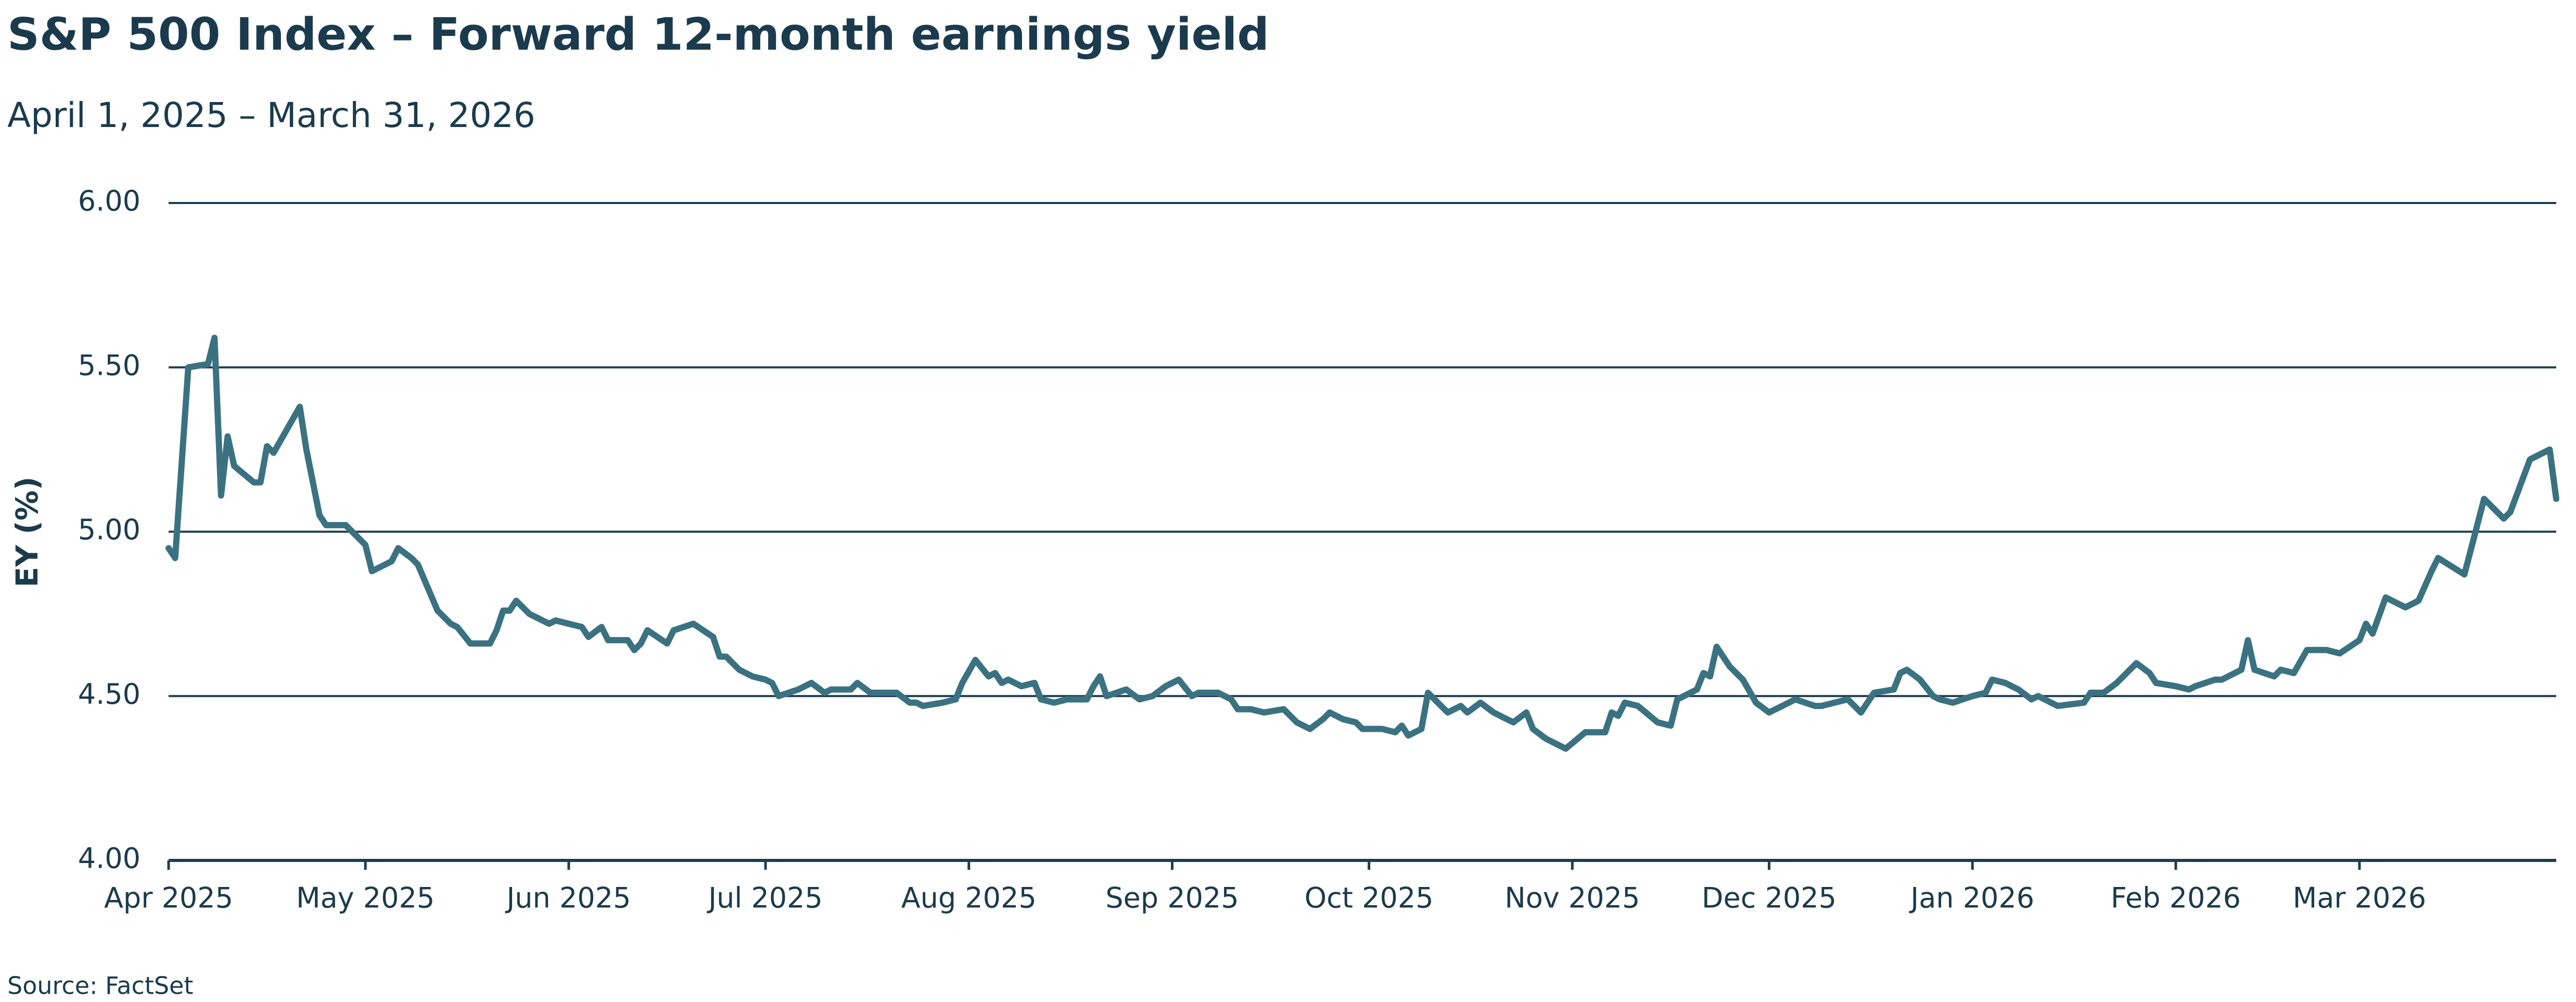  I want to click on x-tick-label: Nov 2025, so click(1572, 898).